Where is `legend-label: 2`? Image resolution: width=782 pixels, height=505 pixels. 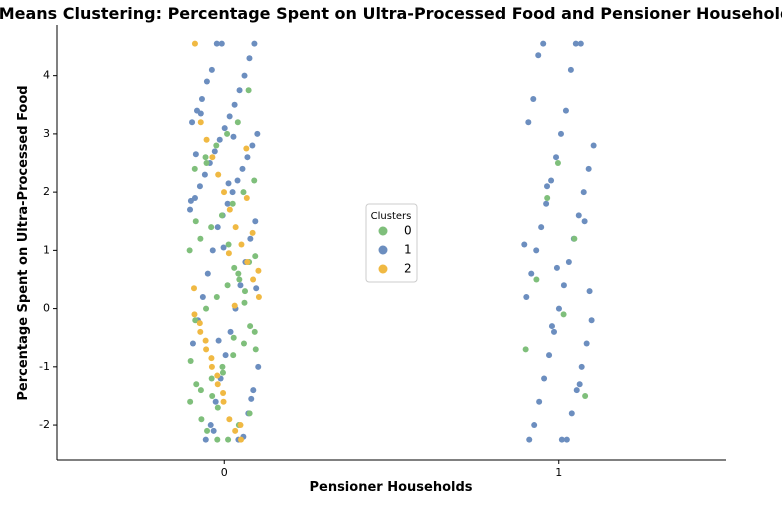 legend-label: 2 is located at coordinates (408, 269).